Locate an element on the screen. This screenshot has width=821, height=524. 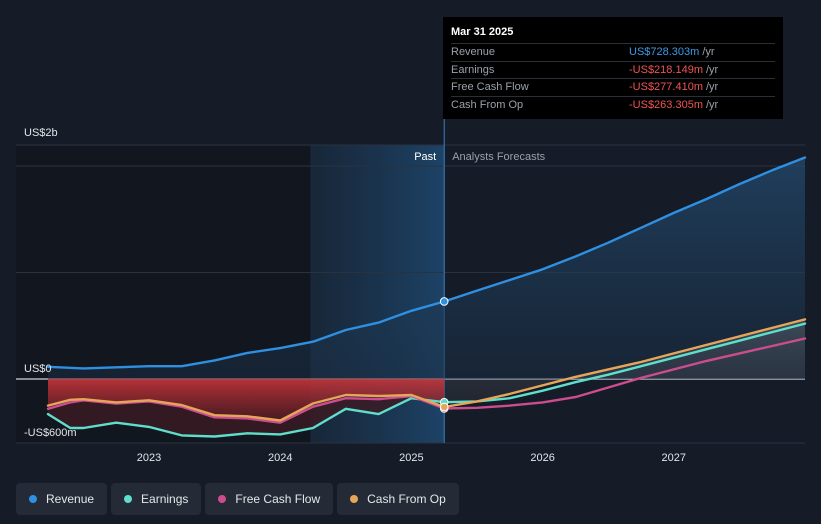
legend-item-earnings: Earnings is located at coordinates (156, 499).